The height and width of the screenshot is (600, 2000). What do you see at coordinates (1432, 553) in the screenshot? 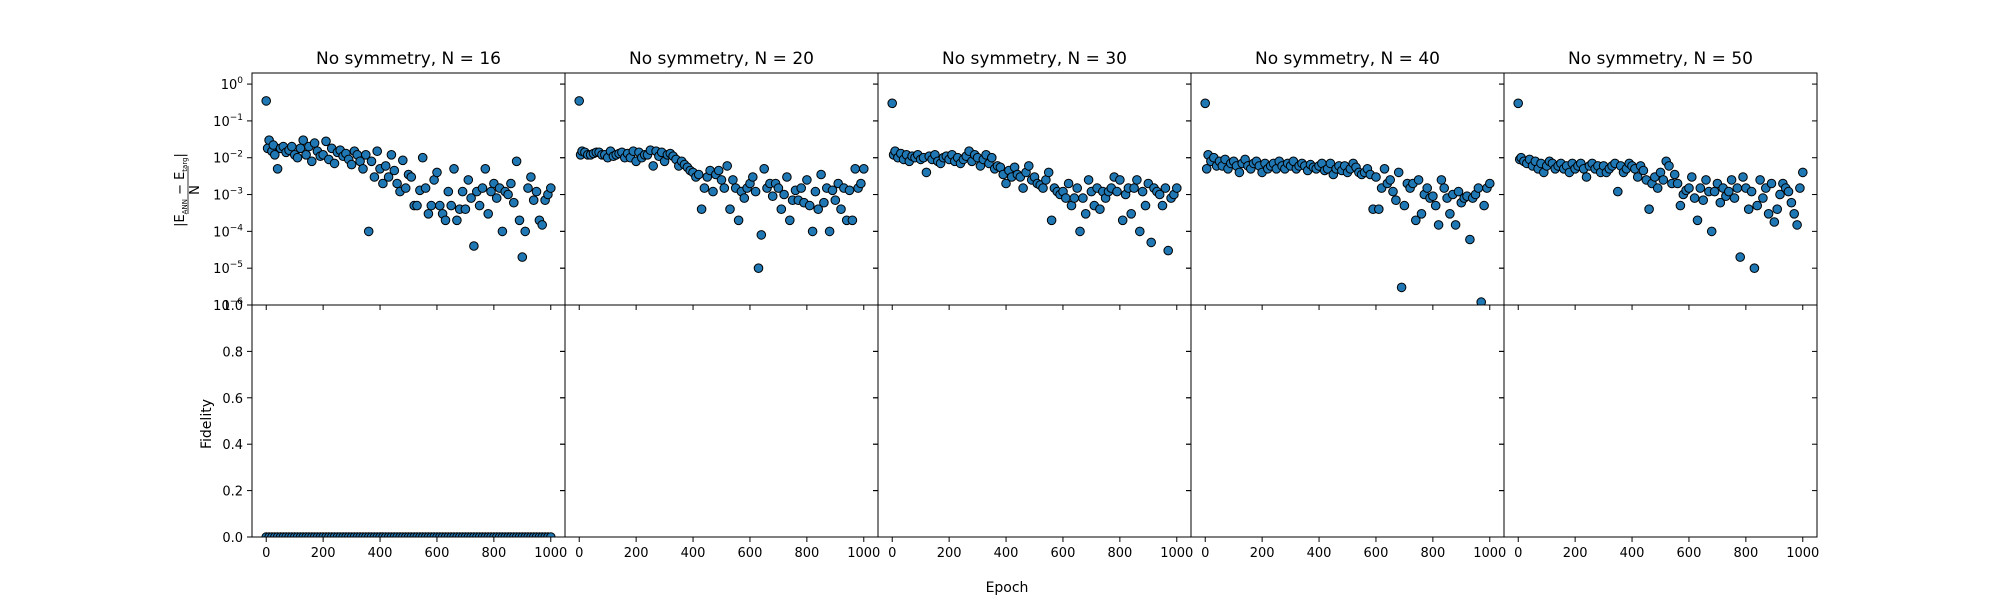
I see `x-tick-label: 800` at bounding box center [1432, 553].